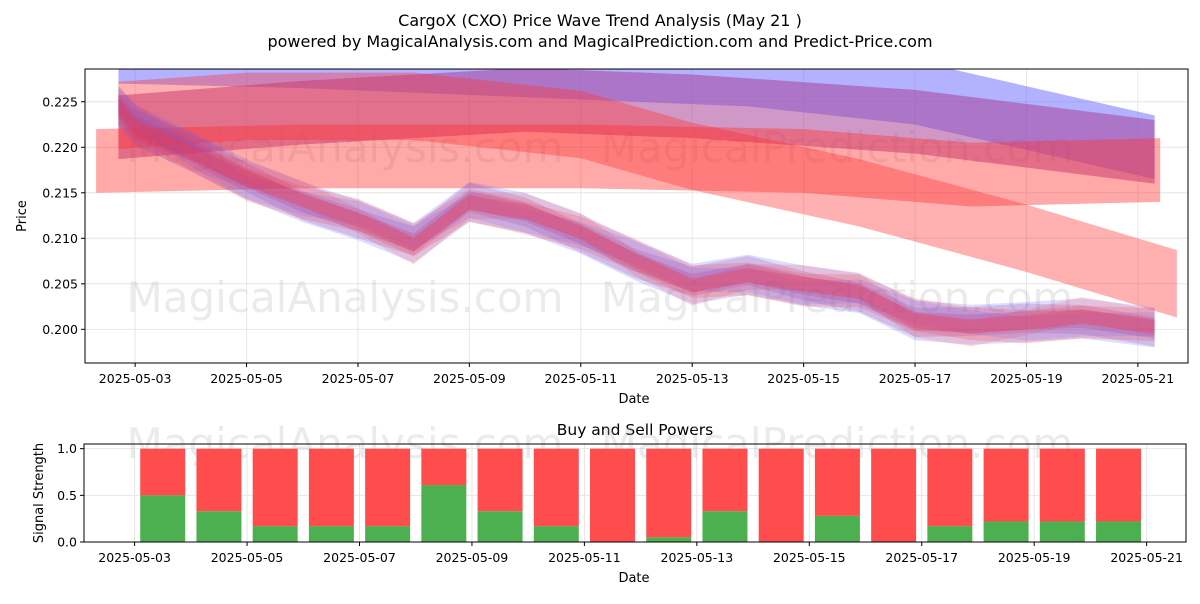 Image resolution: width=1200 pixels, height=604 pixels. Describe the element at coordinates (60, 283) in the screenshot. I see `price-y-tick-label: 0.205` at that location.